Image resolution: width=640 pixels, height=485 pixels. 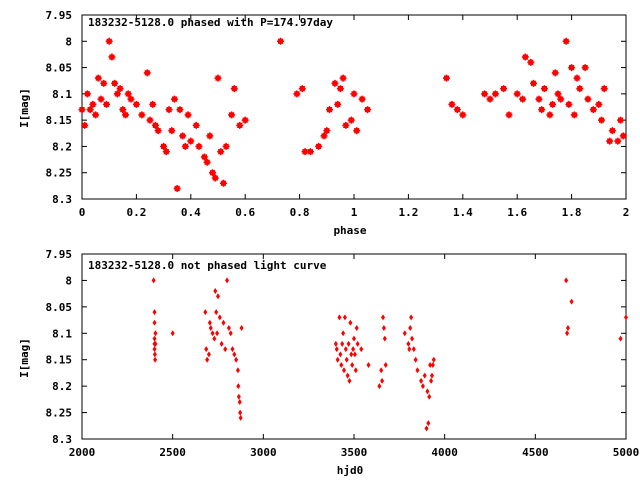 What do you see at coordinates (59, 120) in the screenshot?
I see `phased-y-tick-label: 8.15` at bounding box center [59, 120].